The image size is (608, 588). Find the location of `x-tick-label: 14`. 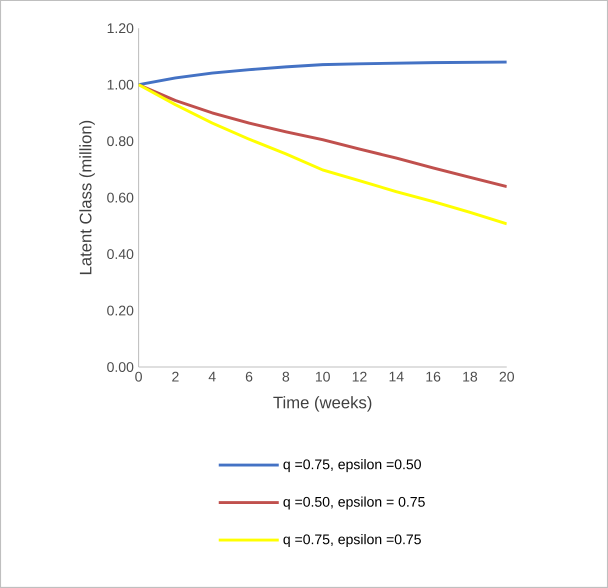

x-tick-label: 14 is located at coordinates (397, 377).